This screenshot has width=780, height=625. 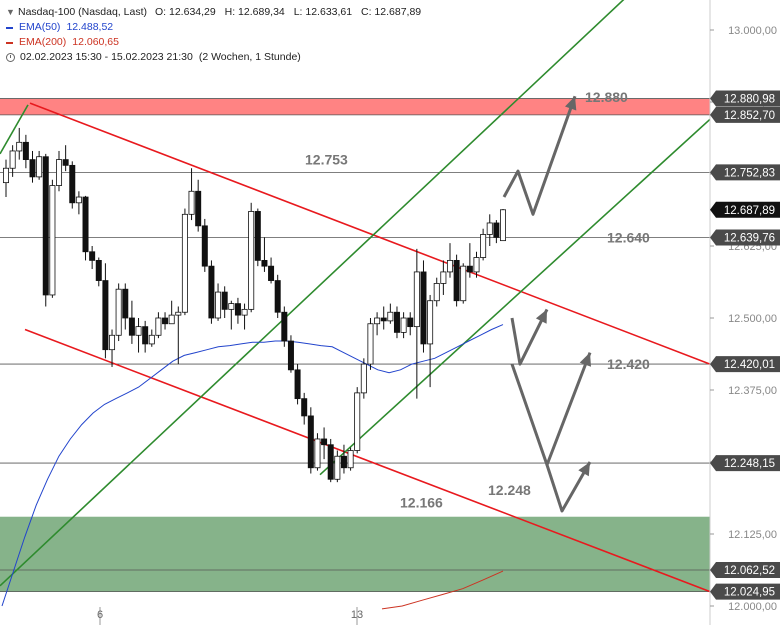 I want to click on y-tick-label: 12.375,00, so click(x=752, y=391).